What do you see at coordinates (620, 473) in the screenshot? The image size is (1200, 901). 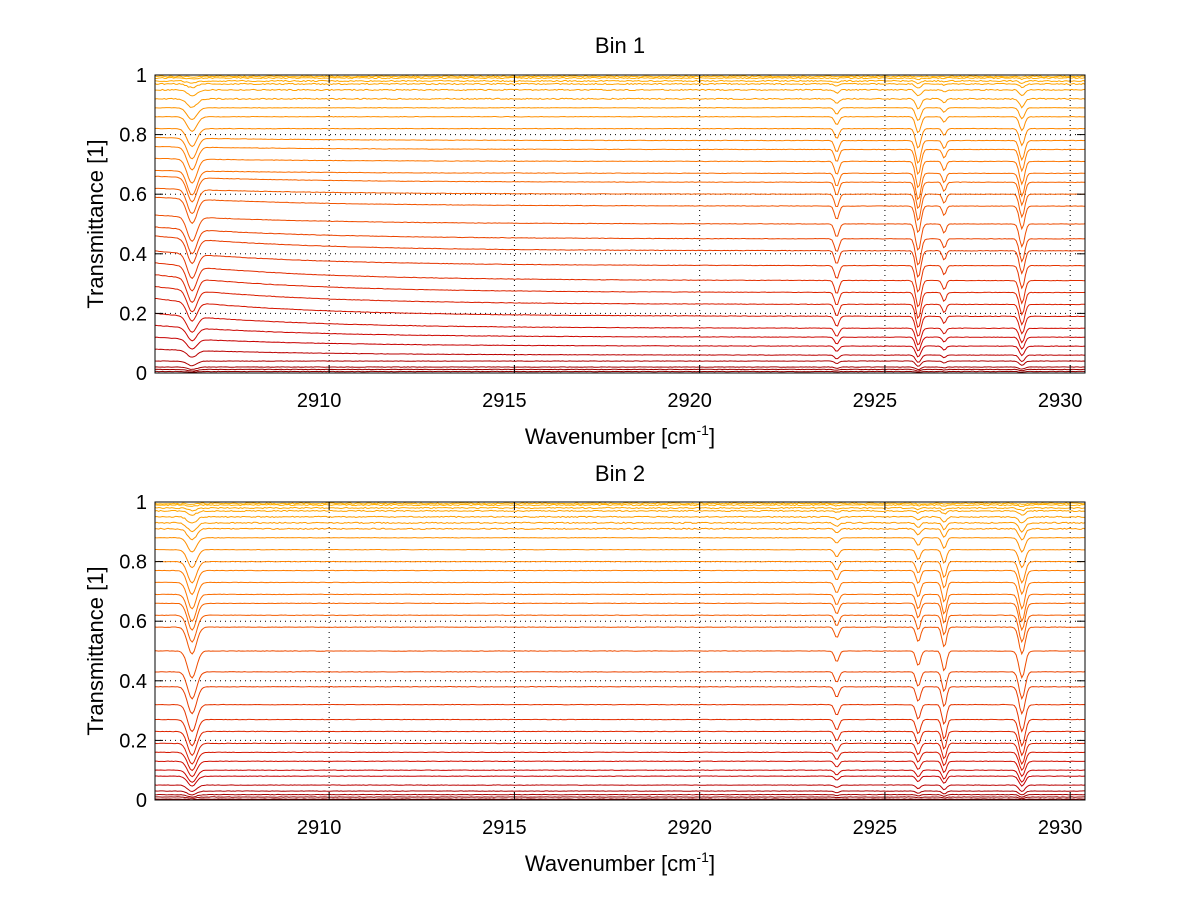 I see `chart-title: Bin 2` at bounding box center [620, 473].